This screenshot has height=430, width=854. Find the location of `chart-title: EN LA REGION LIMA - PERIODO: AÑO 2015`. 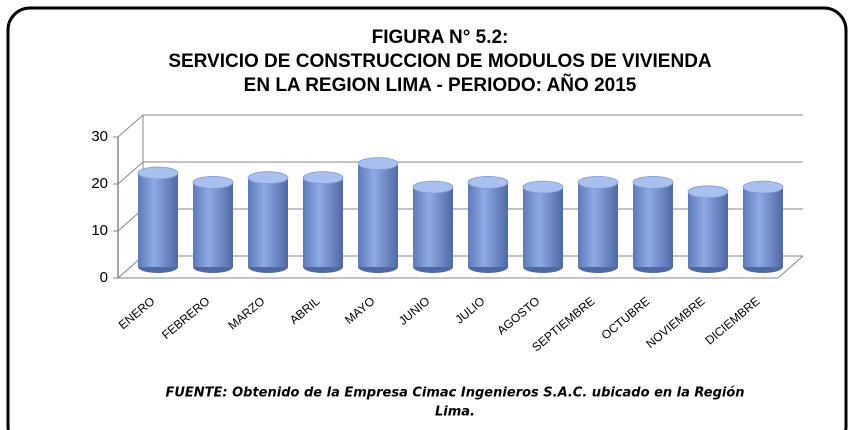

chart-title: EN LA REGION LIMA - PERIODO: AÑO 2015 is located at coordinates (440, 85).